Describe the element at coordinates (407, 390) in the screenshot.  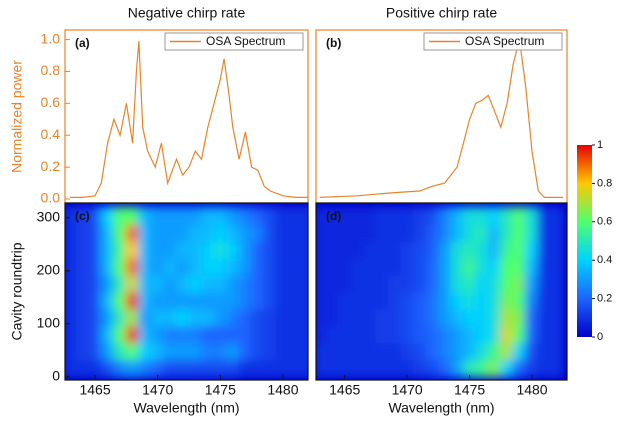
I see `x-tick-label: 1470` at that location.